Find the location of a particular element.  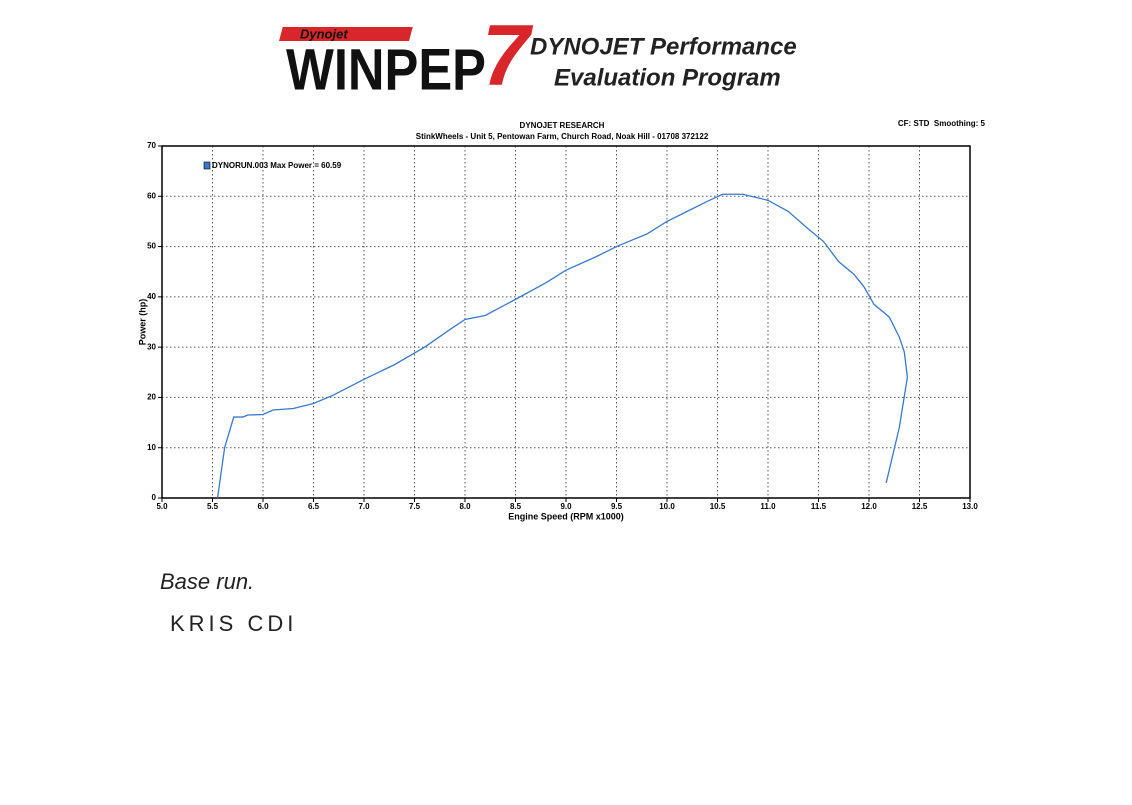

x-tick-label: 6.5 is located at coordinates (314, 506).